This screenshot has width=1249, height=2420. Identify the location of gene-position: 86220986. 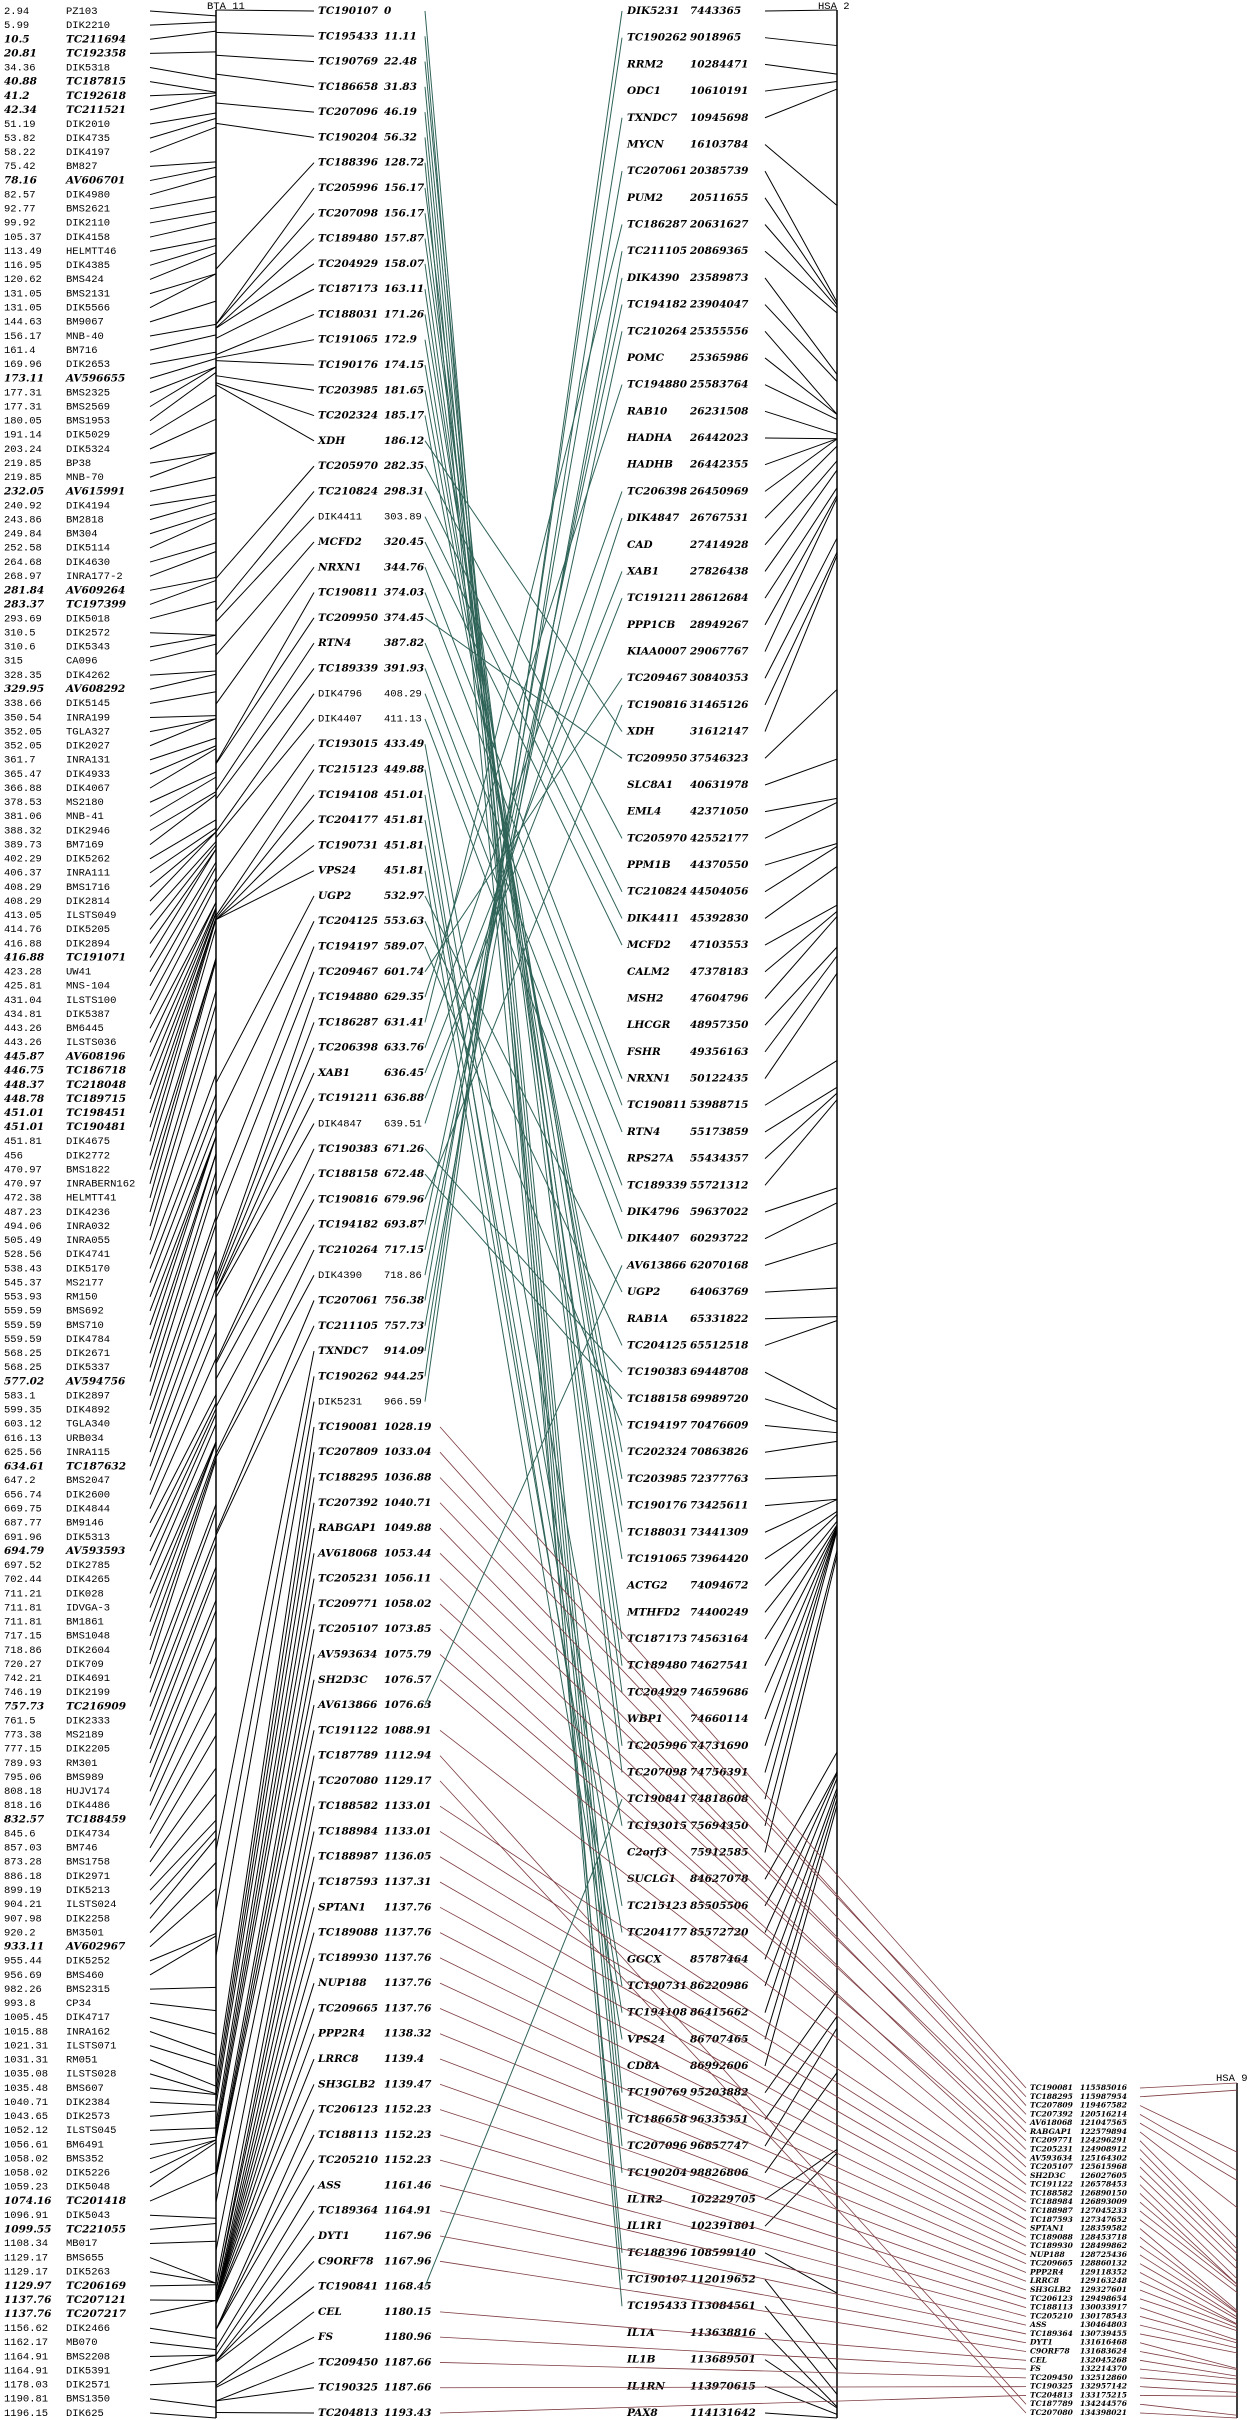
(719, 1986).